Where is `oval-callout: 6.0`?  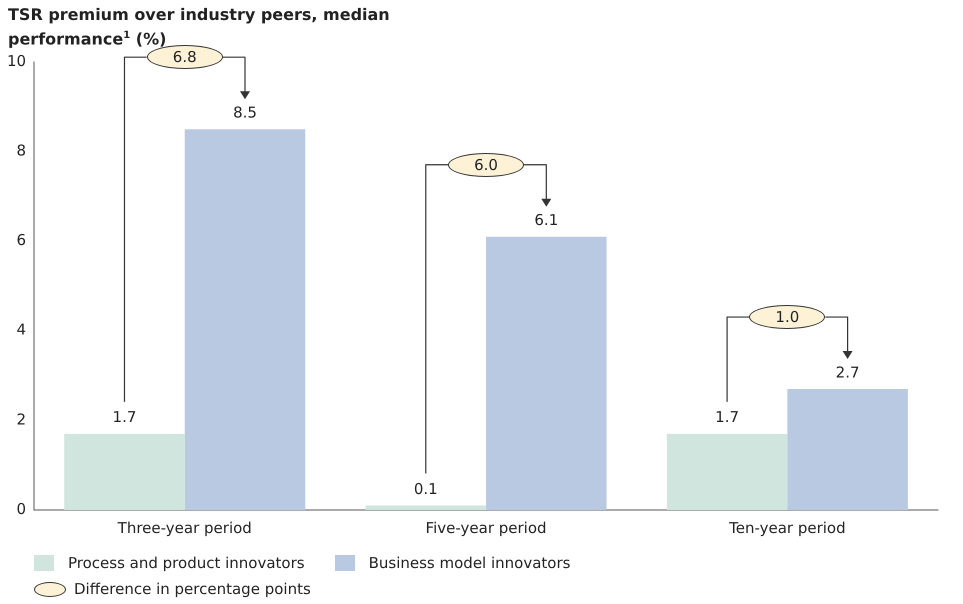 oval-callout: 6.0 is located at coordinates (486, 164).